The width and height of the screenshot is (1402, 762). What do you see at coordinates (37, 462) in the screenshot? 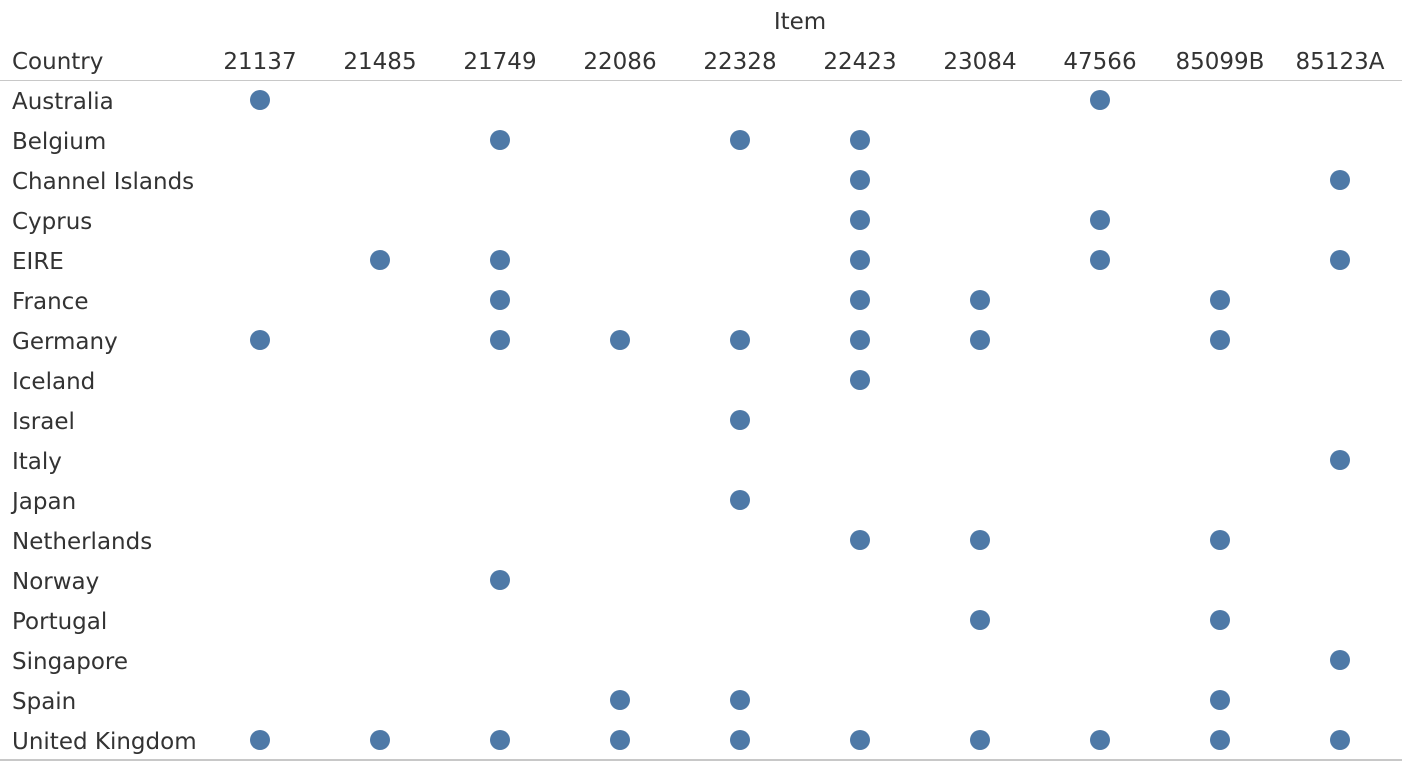
I see `row-label: Italy` at bounding box center [37, 462].